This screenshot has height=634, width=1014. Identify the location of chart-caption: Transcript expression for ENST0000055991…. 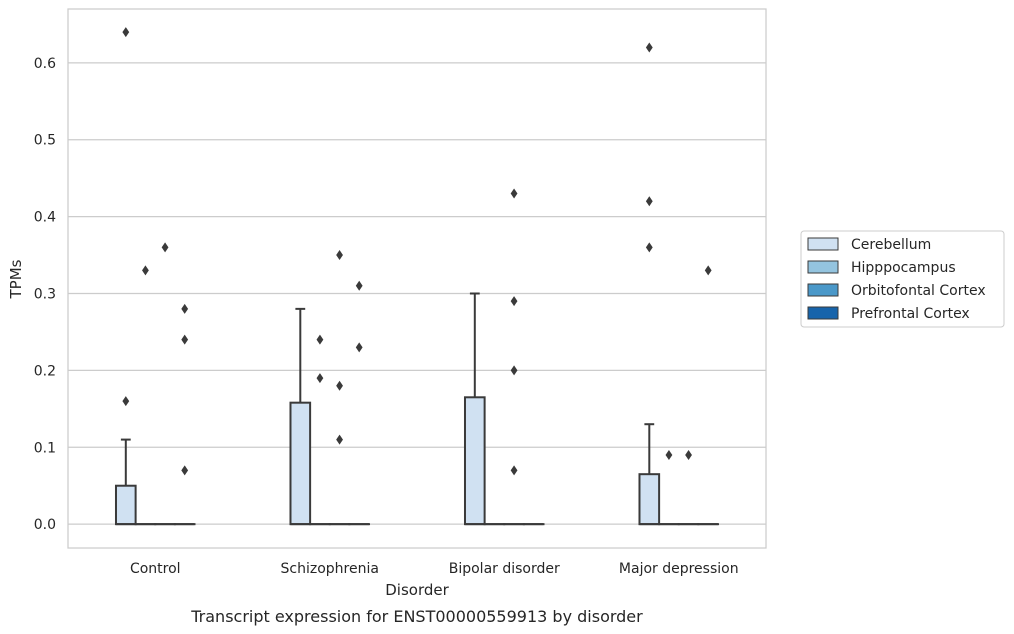
(416, 616).